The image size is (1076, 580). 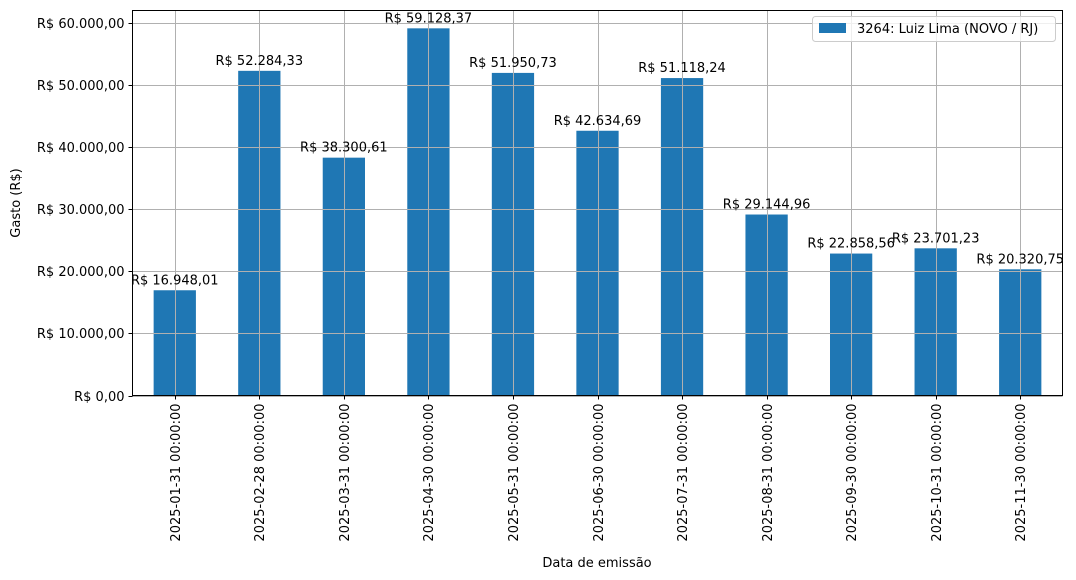 What do you see at coordinates (596, 563) in the screenshot?
I see `x-axis-title: Data de emissão` at bounding box center [596, 563].